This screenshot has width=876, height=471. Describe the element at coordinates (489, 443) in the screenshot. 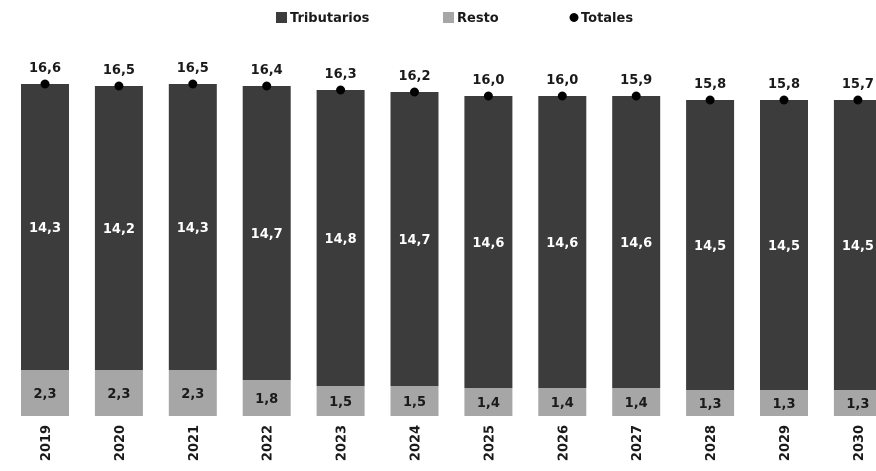

I see `x-tick-label-2025: 2025` at that location.